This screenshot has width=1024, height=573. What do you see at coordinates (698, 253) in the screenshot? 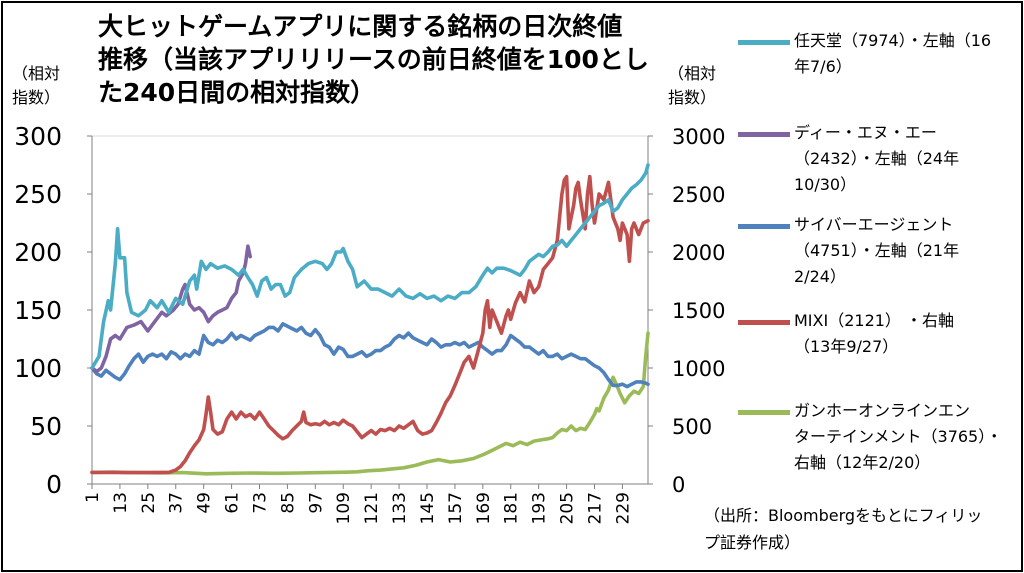
I see `right-tick-label: 2000` at bounding box center [698, 253].